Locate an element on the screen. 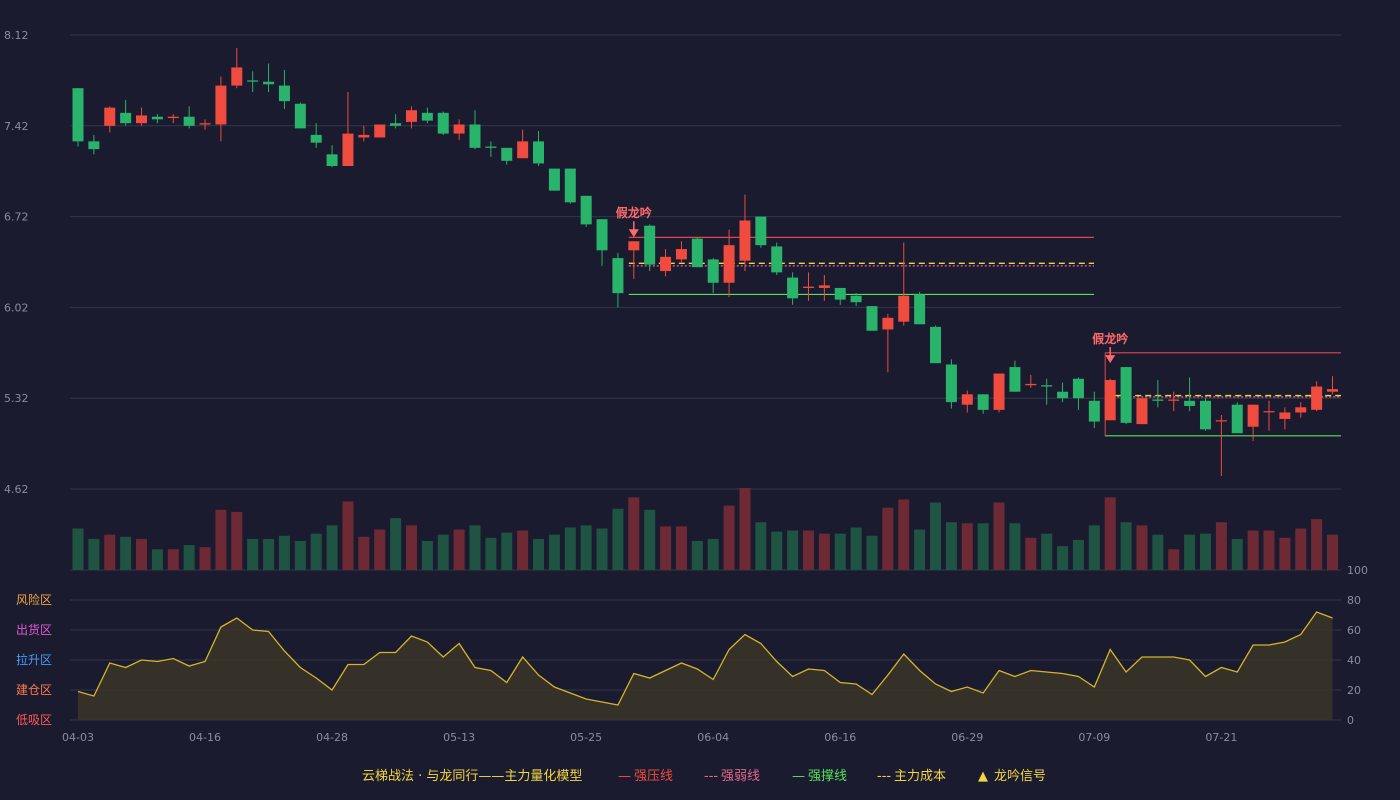  x-tick-label: 04-03 is located at coordinates (78, 737).